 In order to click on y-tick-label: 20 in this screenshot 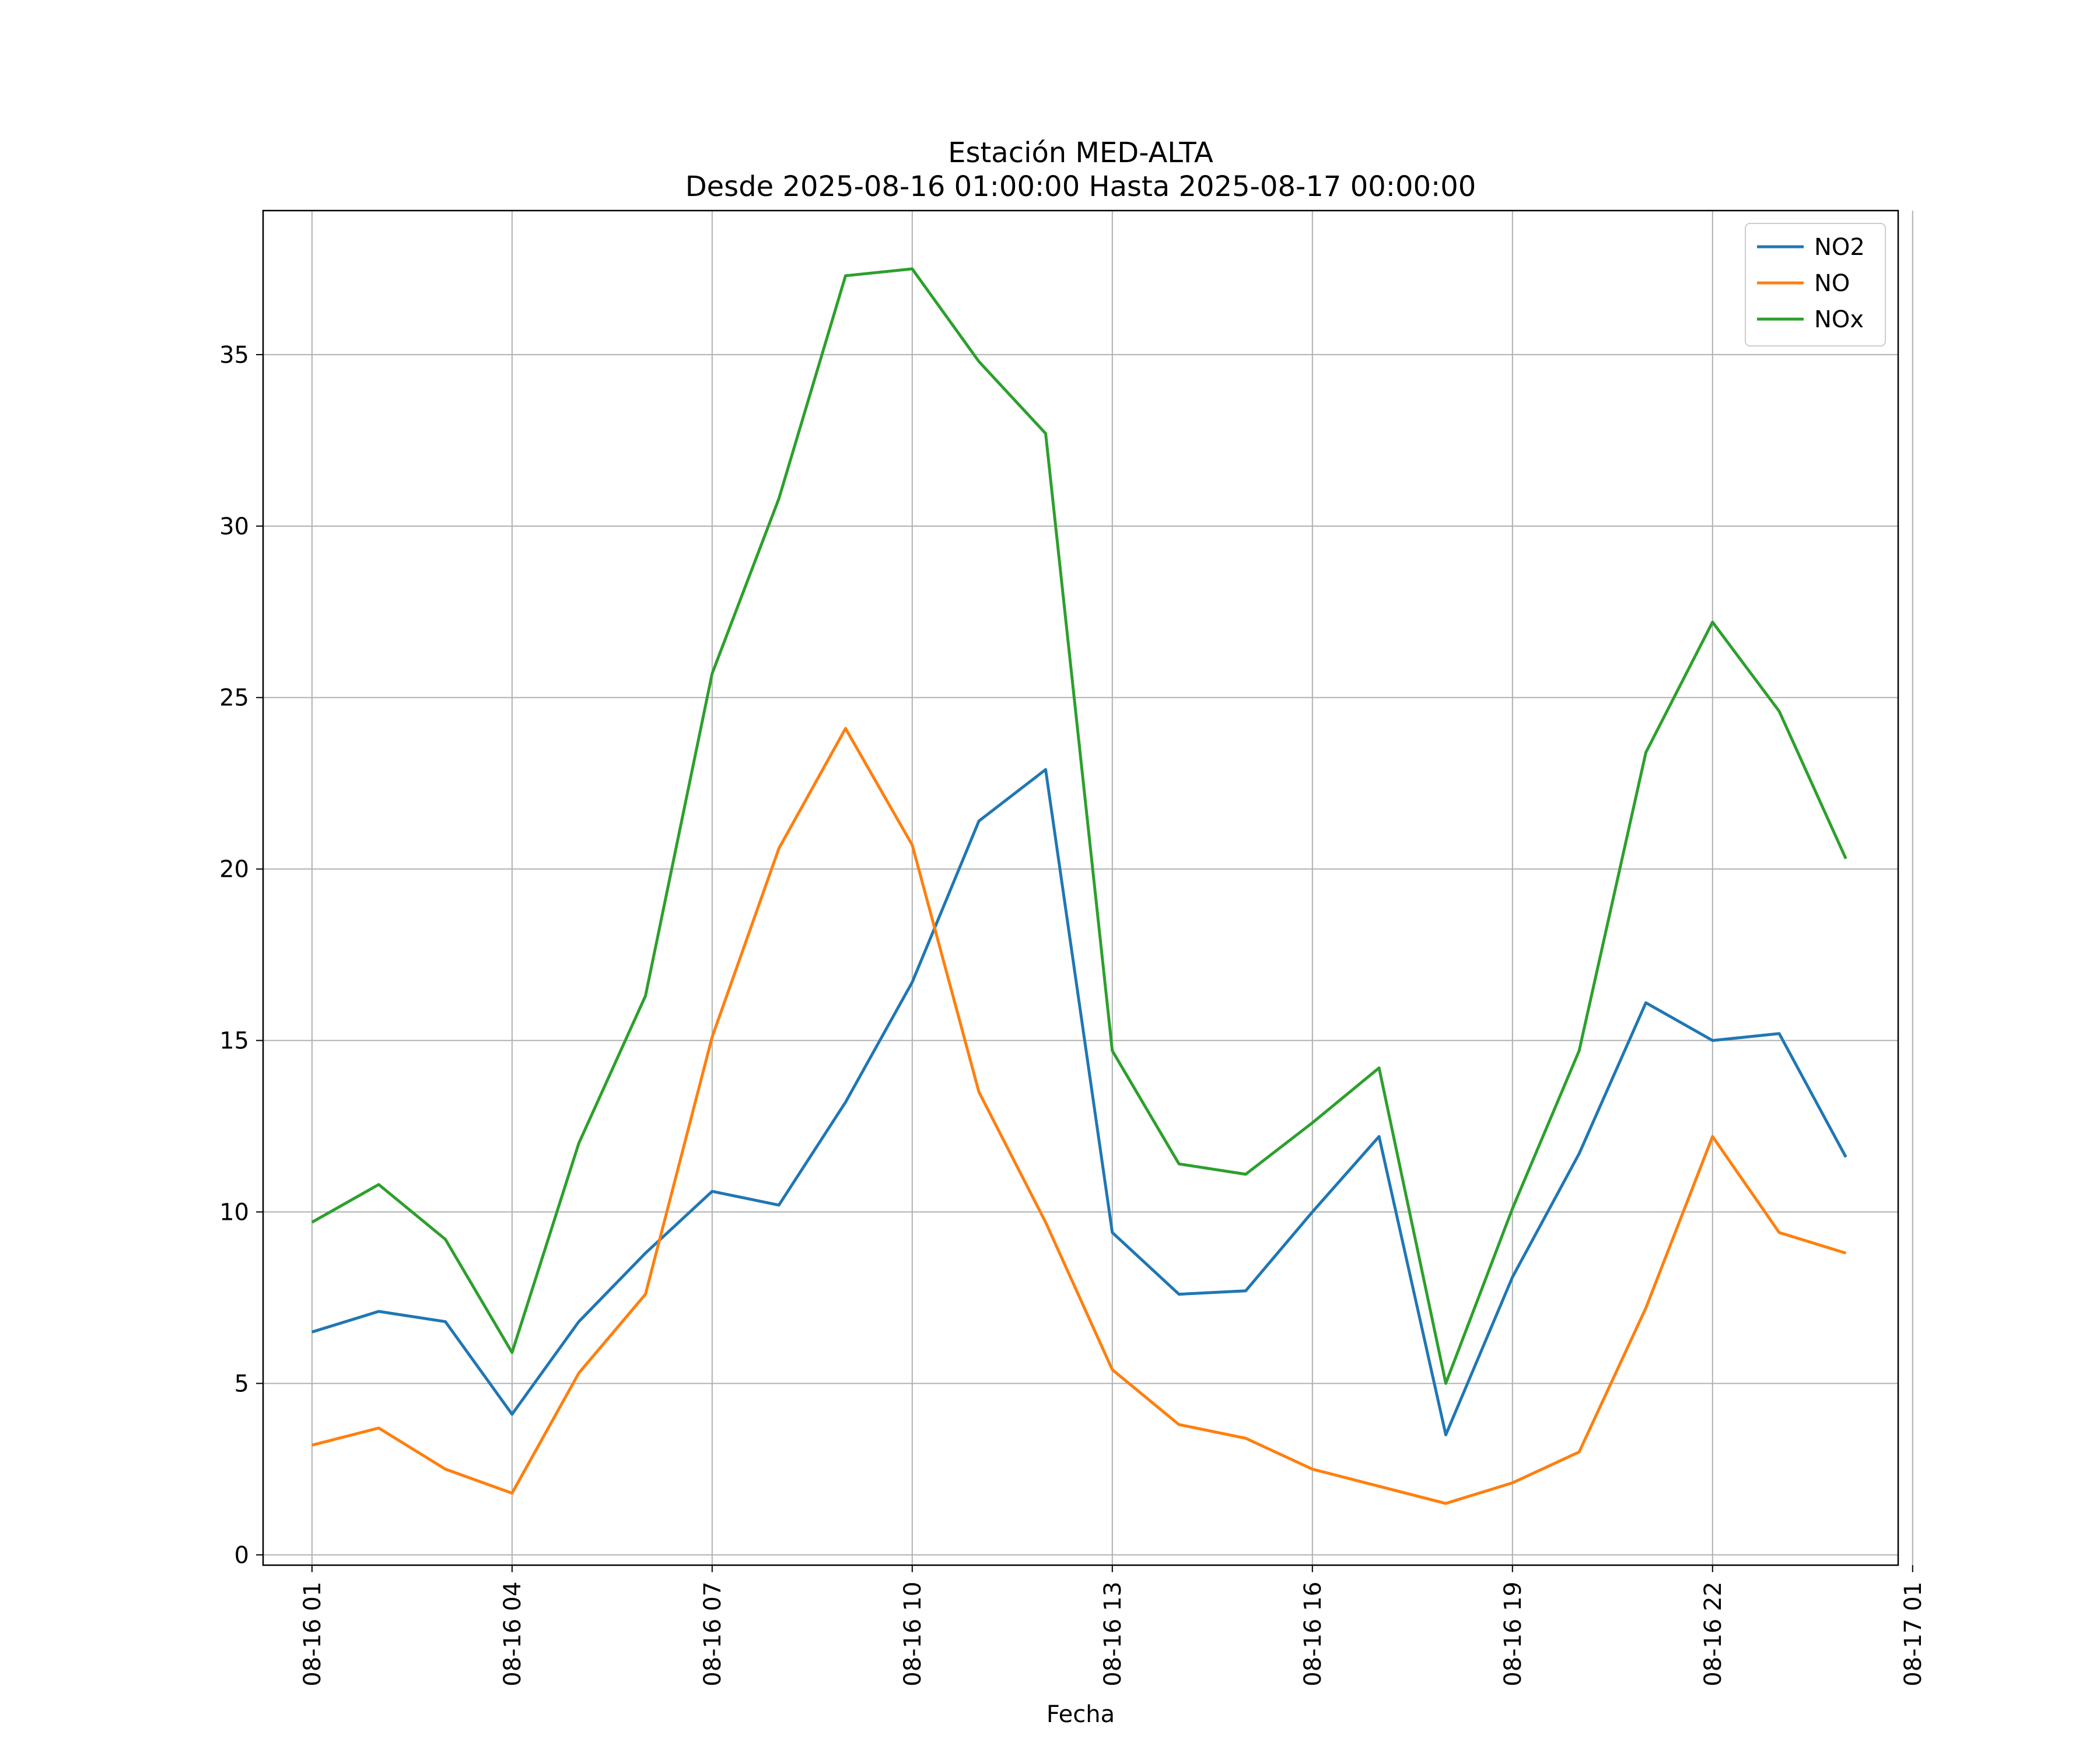, I will do `click(234, 869)`.